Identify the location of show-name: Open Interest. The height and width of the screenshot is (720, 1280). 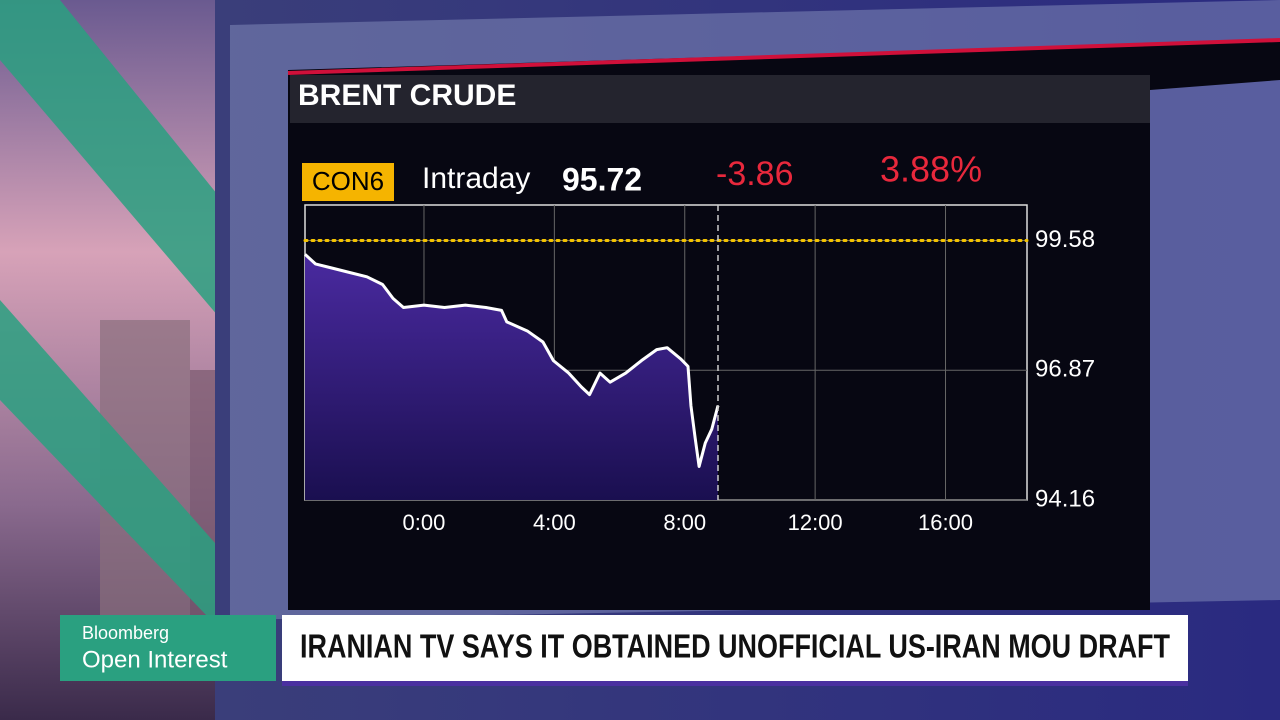
(155, 659).